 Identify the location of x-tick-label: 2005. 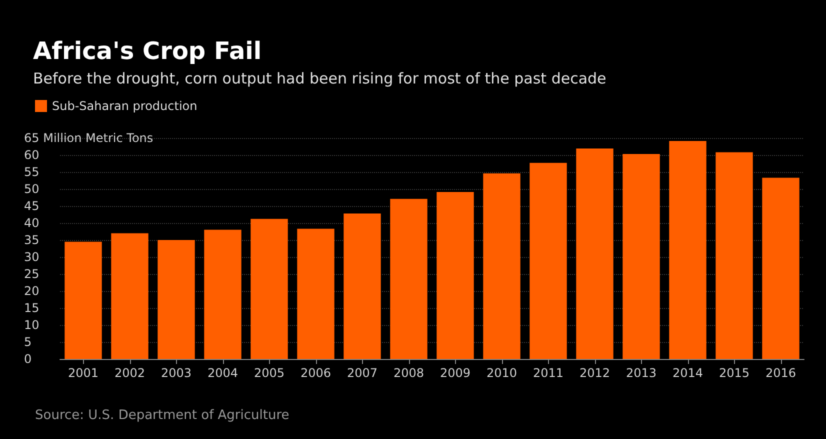
(269, 373).